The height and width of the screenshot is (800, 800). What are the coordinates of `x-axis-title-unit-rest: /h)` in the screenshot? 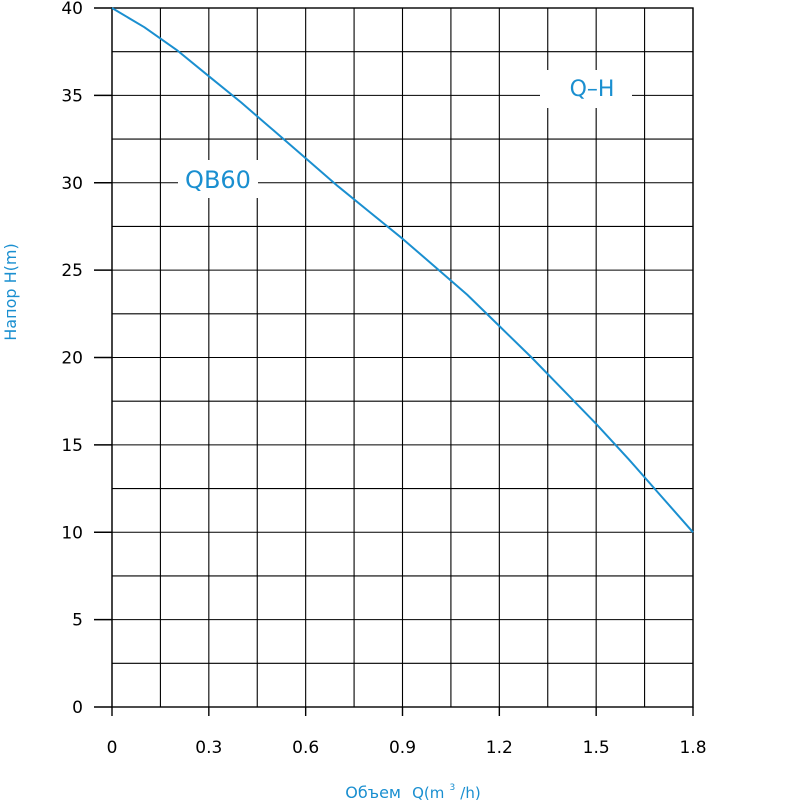 It's located at (470, 792).